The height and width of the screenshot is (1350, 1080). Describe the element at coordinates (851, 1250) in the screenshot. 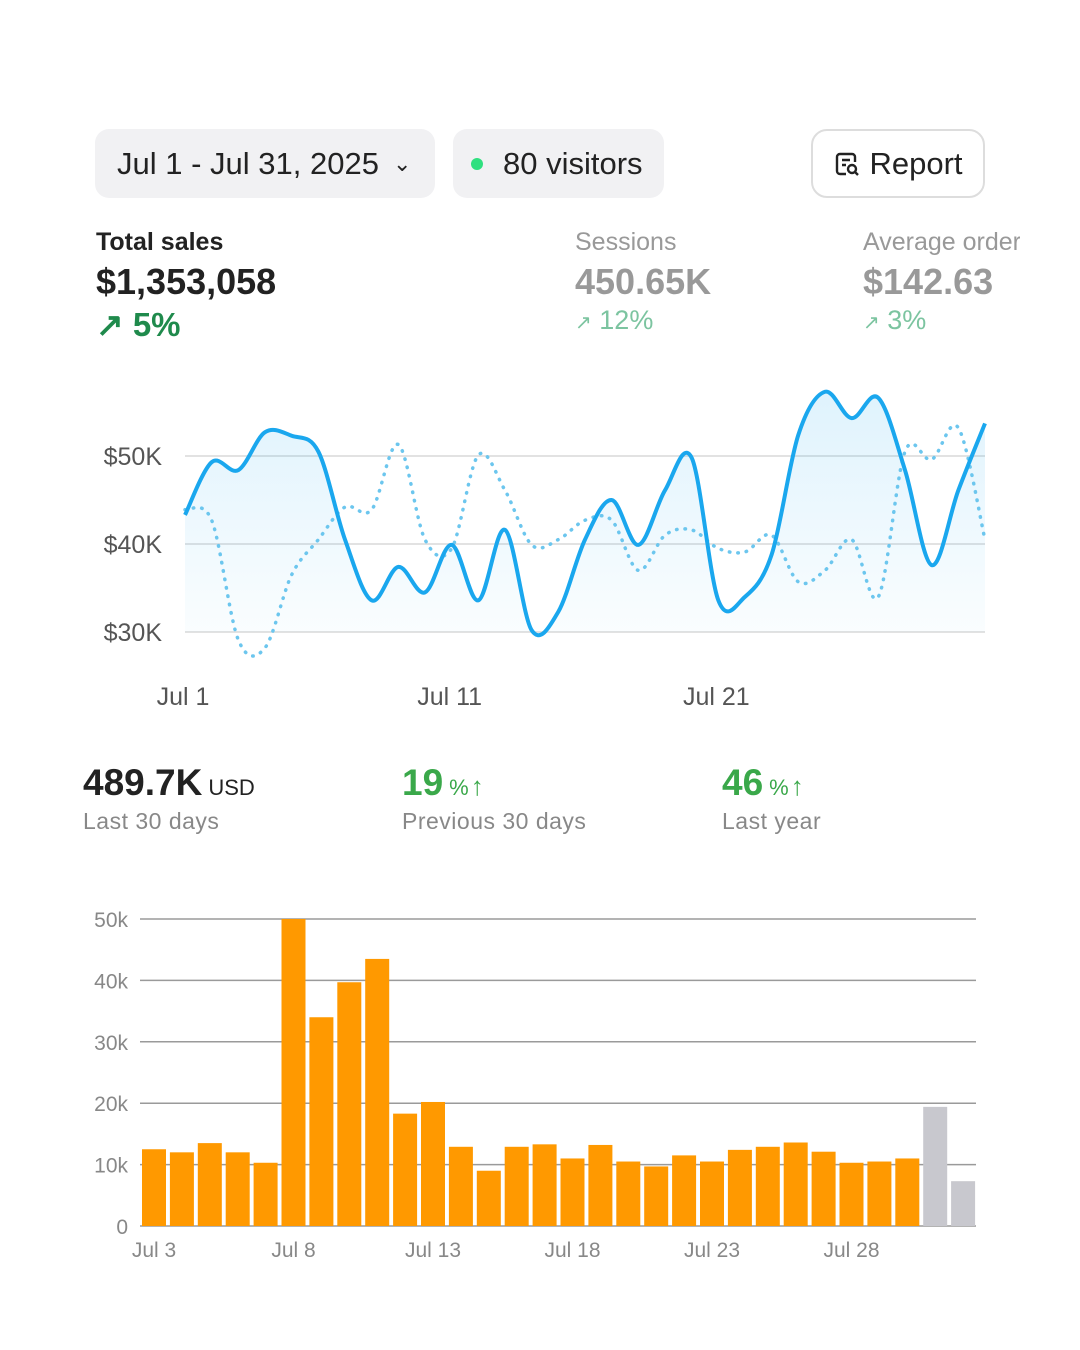

I see `x-tick-label: Jul 28` at that location.